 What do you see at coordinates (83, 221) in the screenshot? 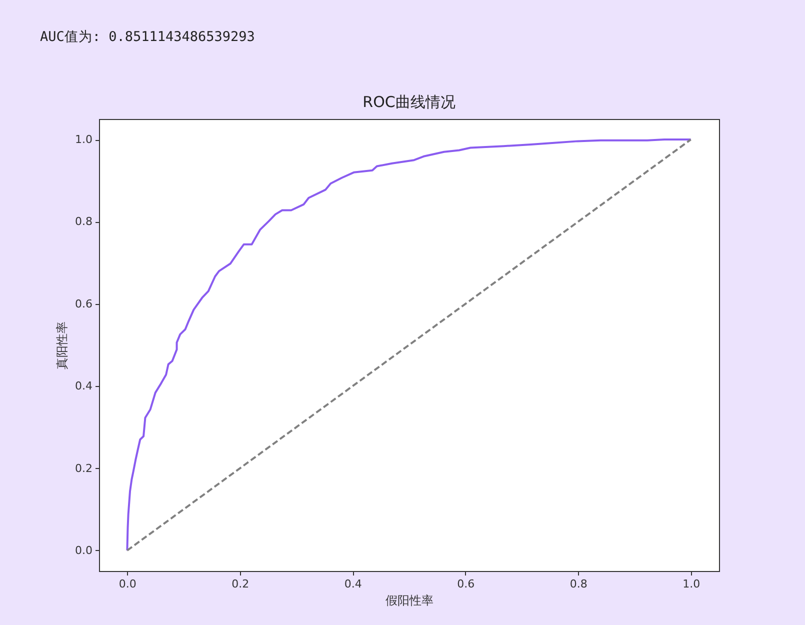
I see `y-tick-label: 0.8` at bounding box center [83, 221].